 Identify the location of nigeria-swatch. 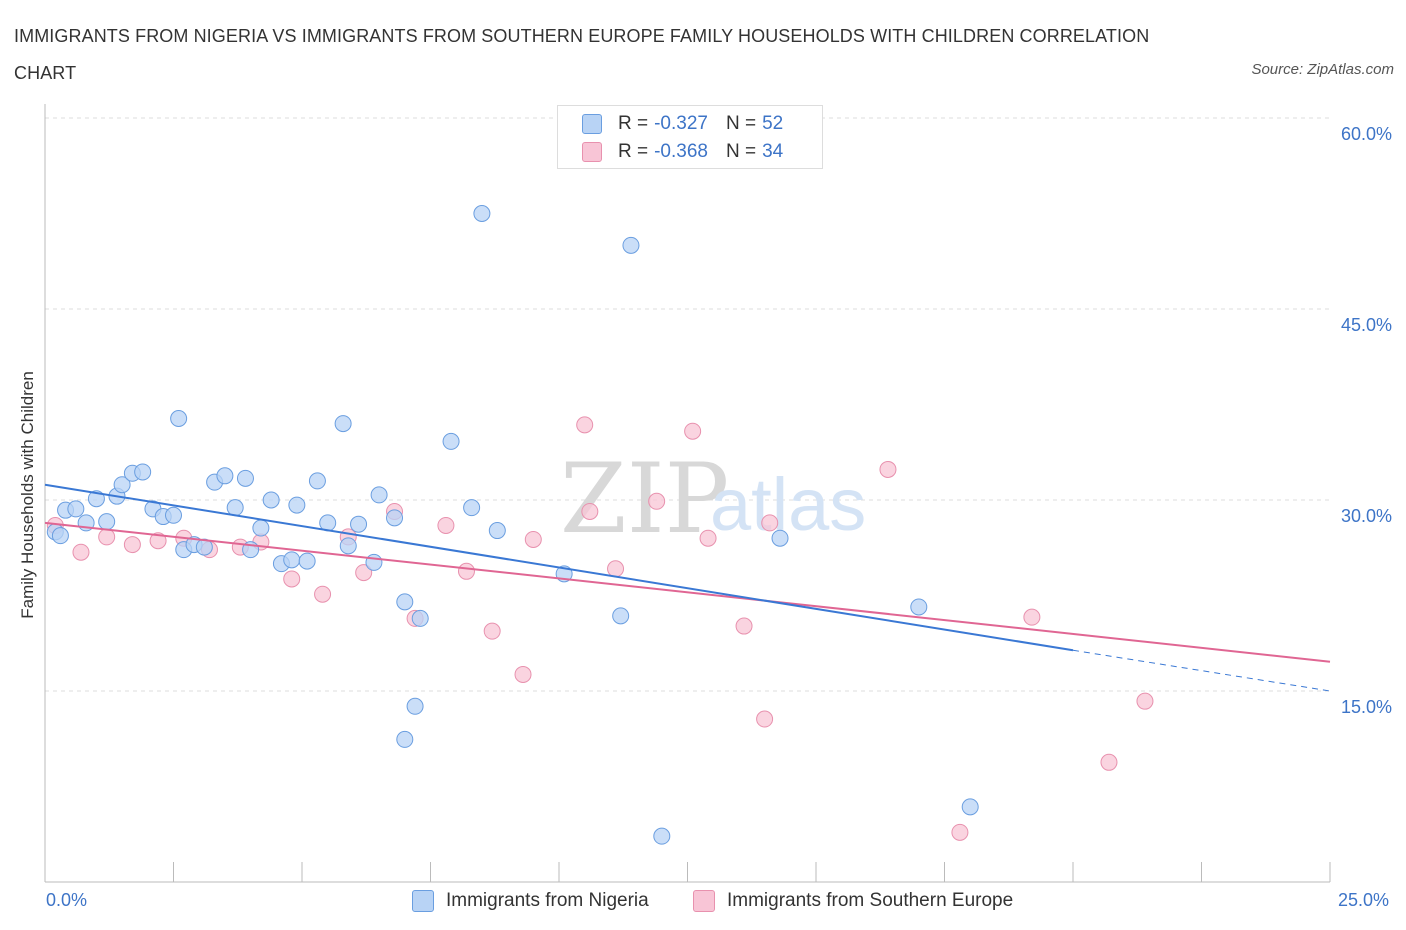
(592, 124).